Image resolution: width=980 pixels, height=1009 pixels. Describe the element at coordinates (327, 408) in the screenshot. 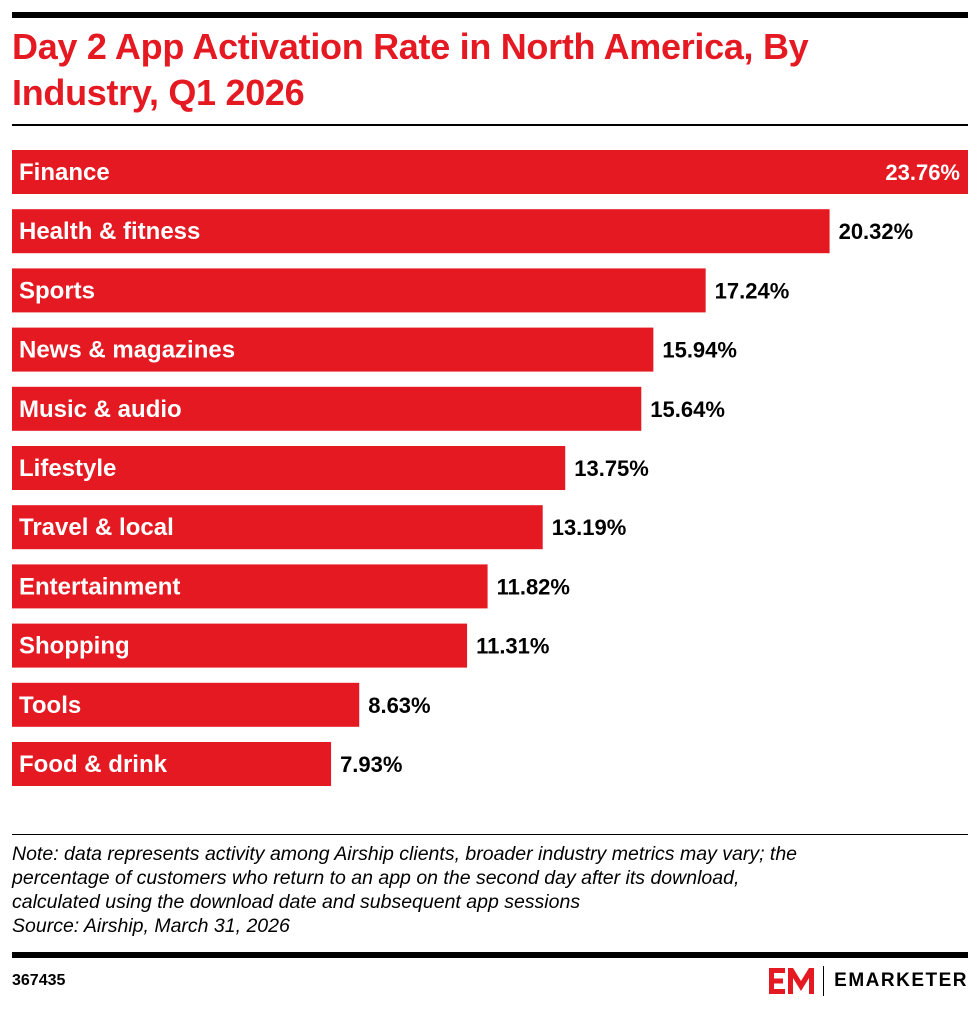

I see `bar-music-audio` at that location.